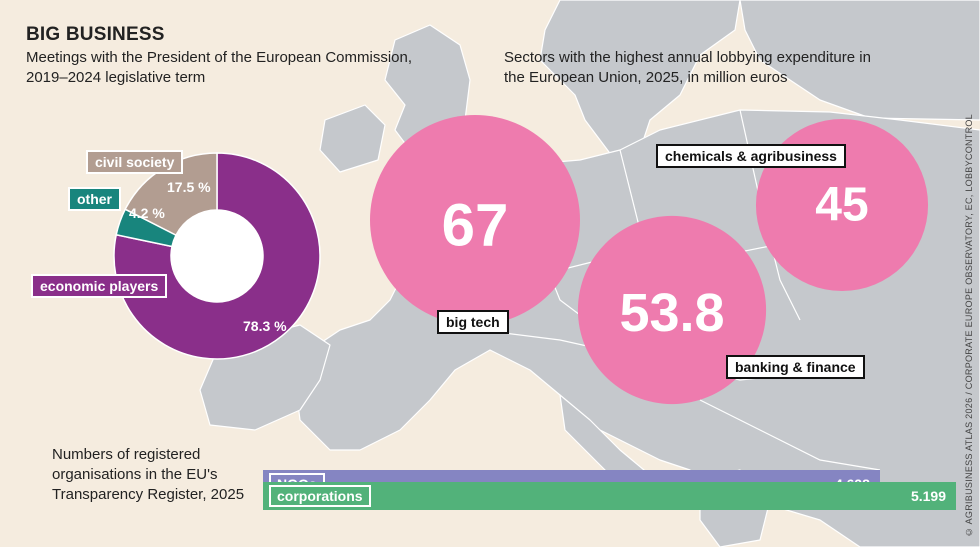 This screenshot has width=980, height=547. What do you see at coordinates (928, 496) in the screenshot?
I see `bar-value-corporations: 5.199` at bounding box center [928, 496].